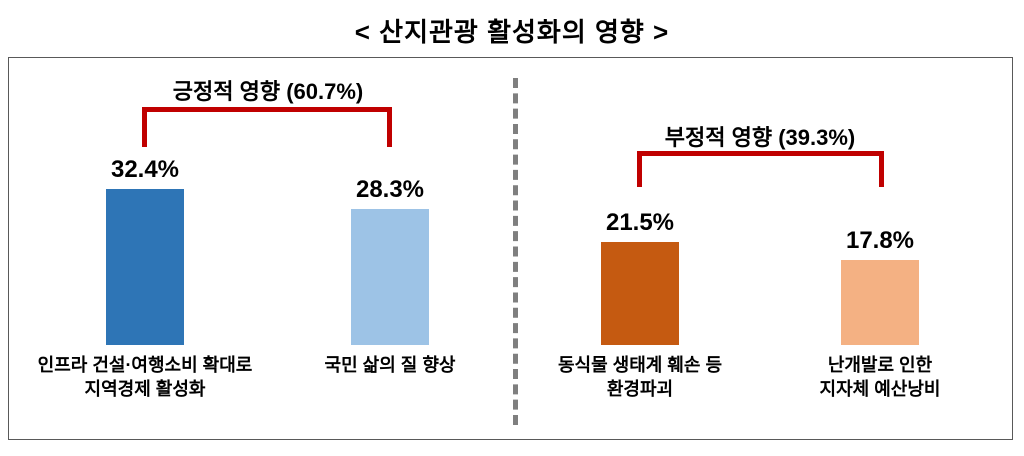 Image resolution: width=1024 pixels, height=456 pixels. I want to click on bar-column-budget-waste: 17.8%, so click(880, 286).